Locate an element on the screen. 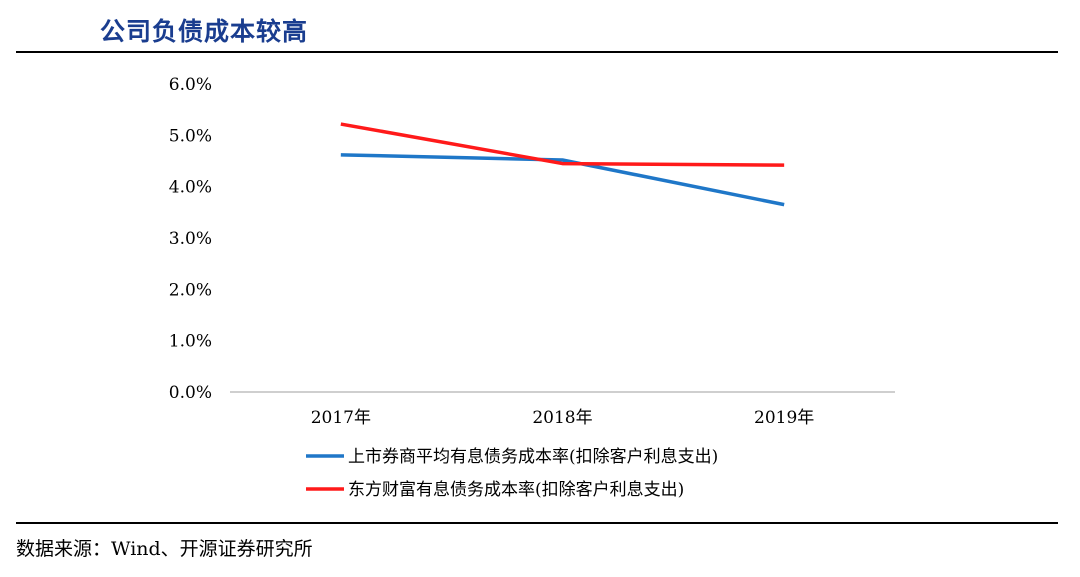 The width and height of the screenshot is (1080, 577). source-note: 数据来源：Wind、开源证券研究所 is located at coordinates (164, 549).